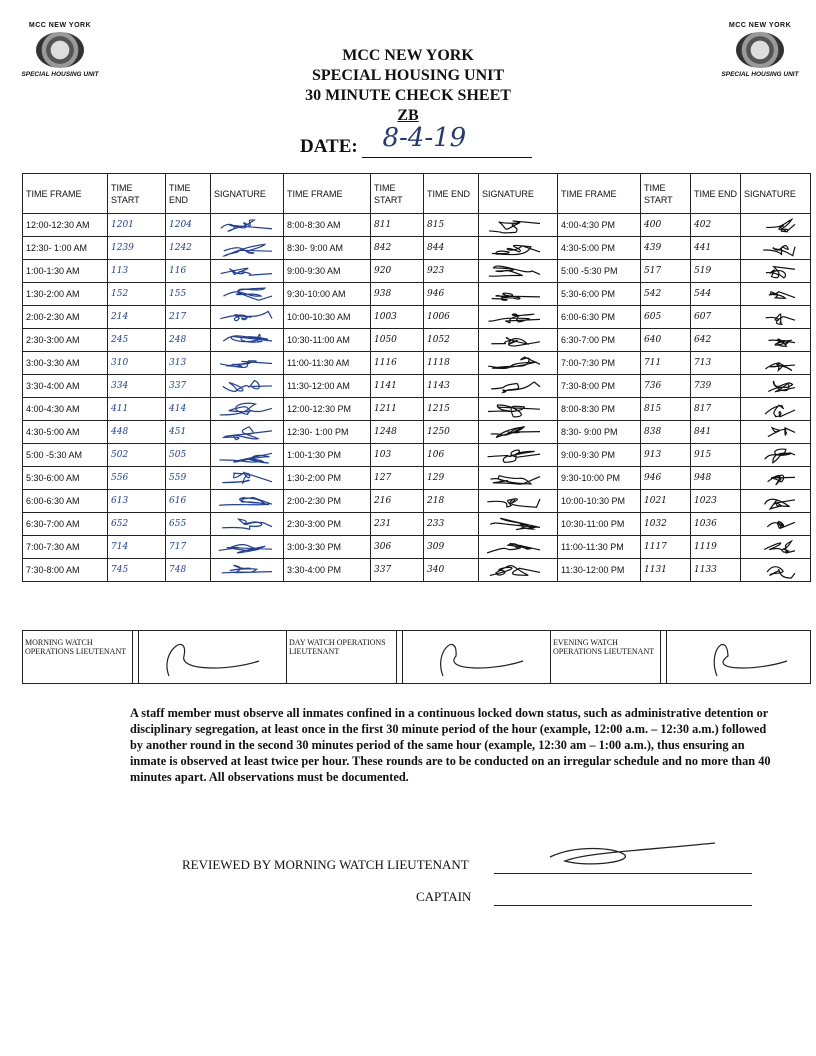  What do you see at coordinates (408, 75) in the screenshot?
I see `title-line-2: SPECIAL HOUSING UNIT` at bounding box center [408, 75].